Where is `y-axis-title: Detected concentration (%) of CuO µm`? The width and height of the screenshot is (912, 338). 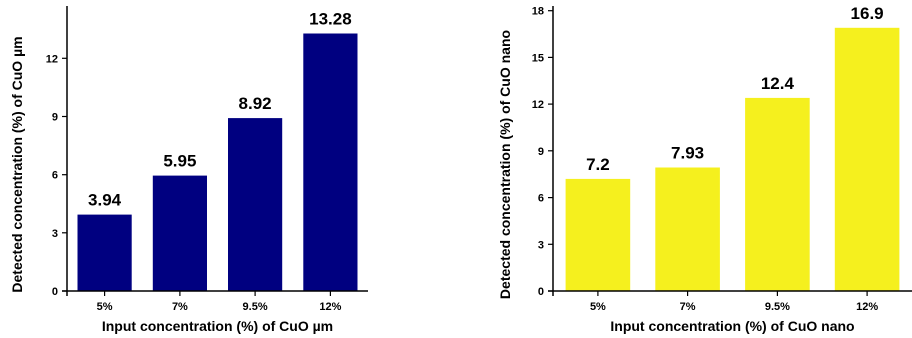
y-axis-title: Detected concentration (%) of CuO µm is located at coordinates (17, 164).